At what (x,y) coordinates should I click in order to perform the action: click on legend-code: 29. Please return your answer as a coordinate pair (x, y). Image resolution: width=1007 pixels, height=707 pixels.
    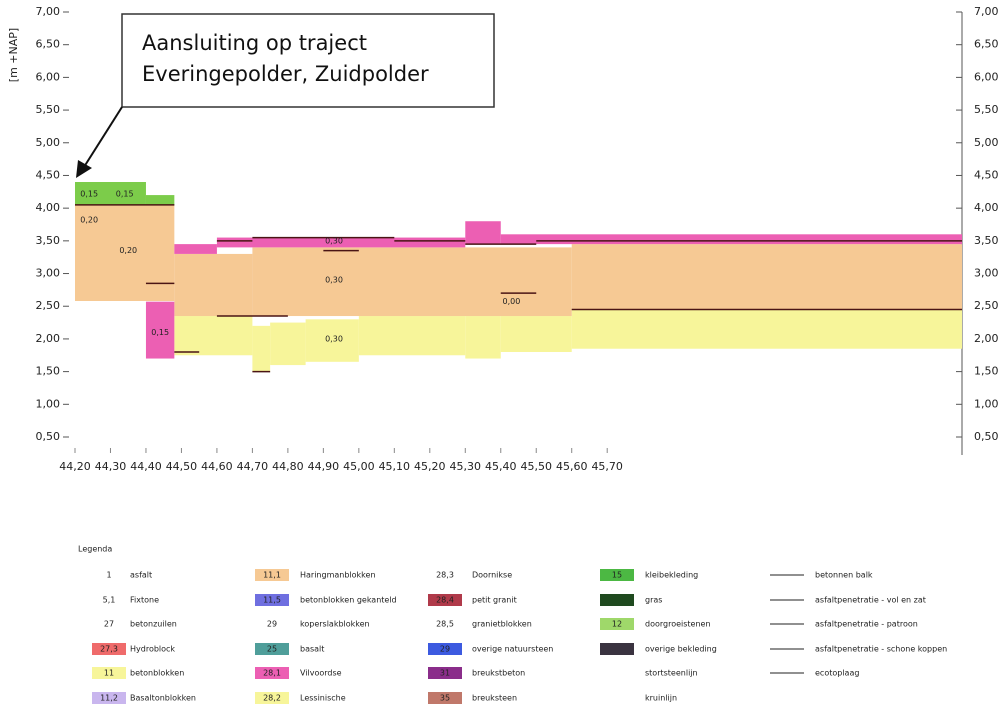
    Looking at the image, I should click on (445, 649).